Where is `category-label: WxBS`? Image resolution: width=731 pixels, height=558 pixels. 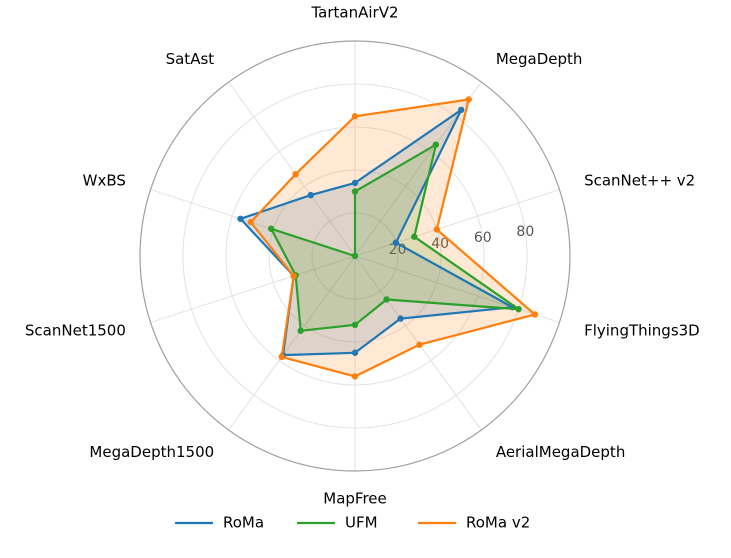 category-label: WxBS is located at coordinates (104, 180).